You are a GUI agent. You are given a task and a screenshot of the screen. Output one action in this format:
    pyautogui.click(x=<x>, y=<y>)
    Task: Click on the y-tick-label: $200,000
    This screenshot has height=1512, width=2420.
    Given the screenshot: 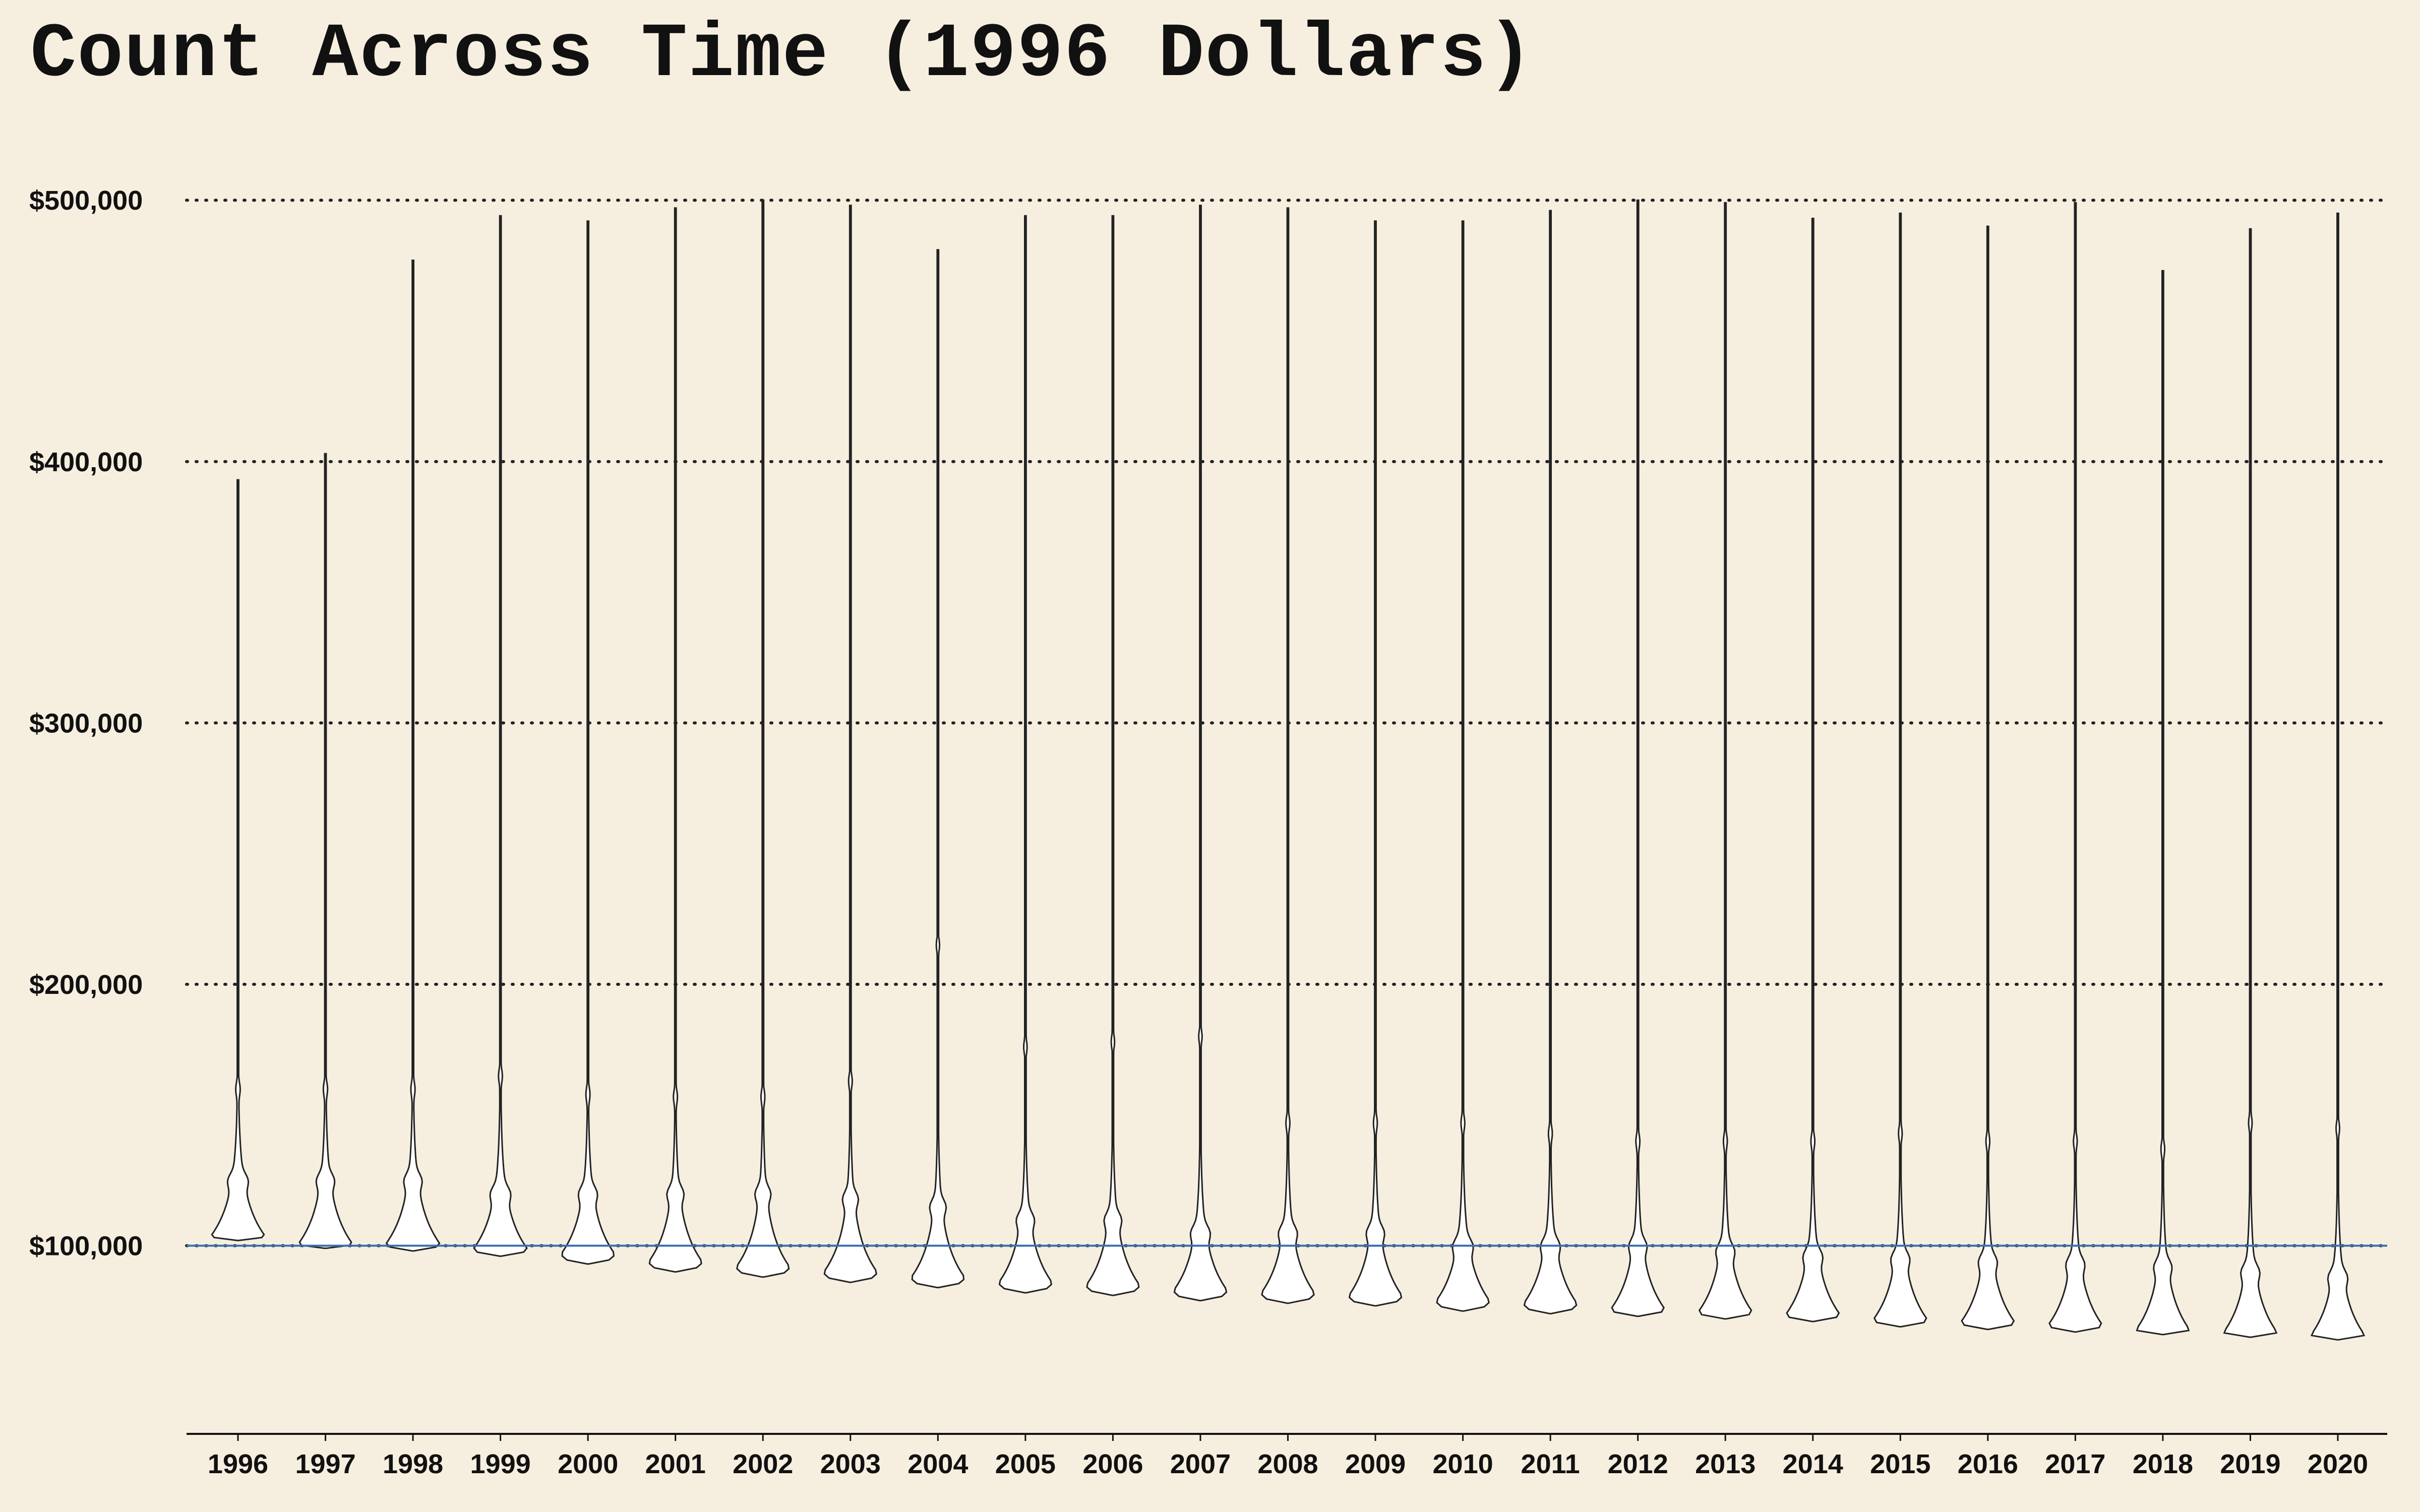 What is the action you would take?
    pyautogui.click(x=86, y=985)
    